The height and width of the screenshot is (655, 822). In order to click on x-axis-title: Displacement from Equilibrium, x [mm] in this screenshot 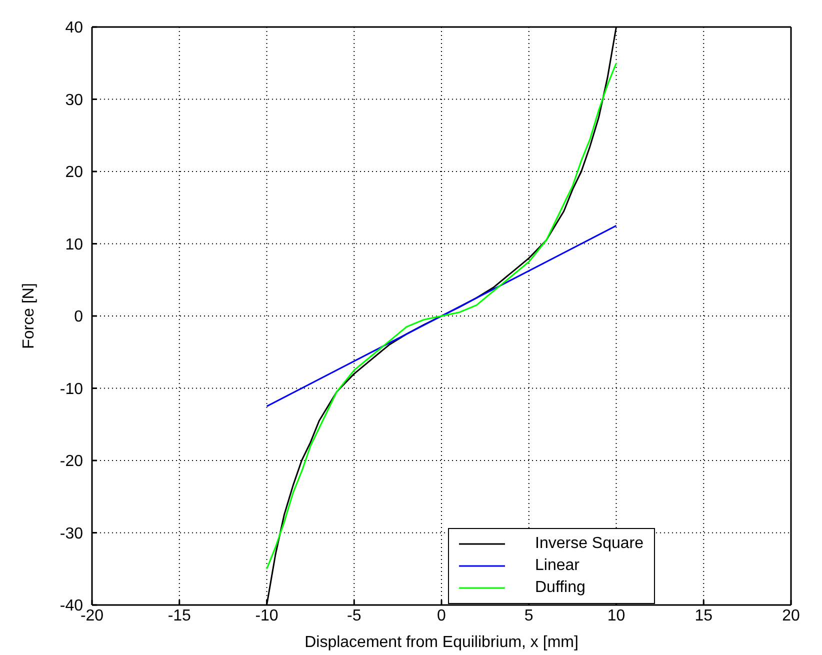, I will do `click(441, 642)`.